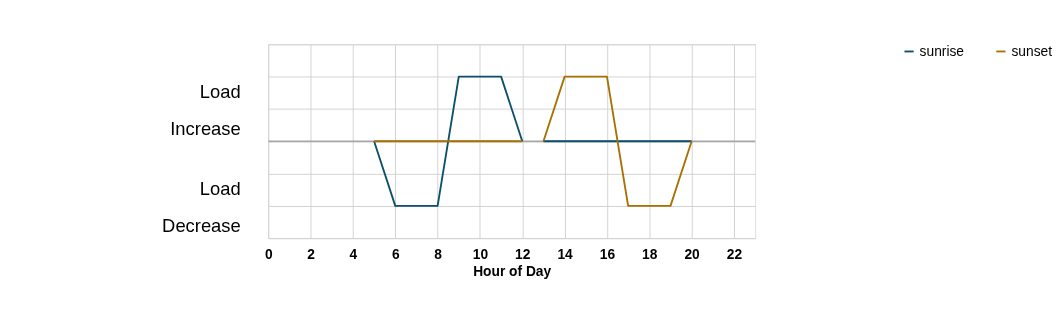 This screenshot has height=335, width=1062. What do you see at coordinates (480, 254) in the screenshot?
I see `x-tick-label: 10` at bounding box center [480, 254].